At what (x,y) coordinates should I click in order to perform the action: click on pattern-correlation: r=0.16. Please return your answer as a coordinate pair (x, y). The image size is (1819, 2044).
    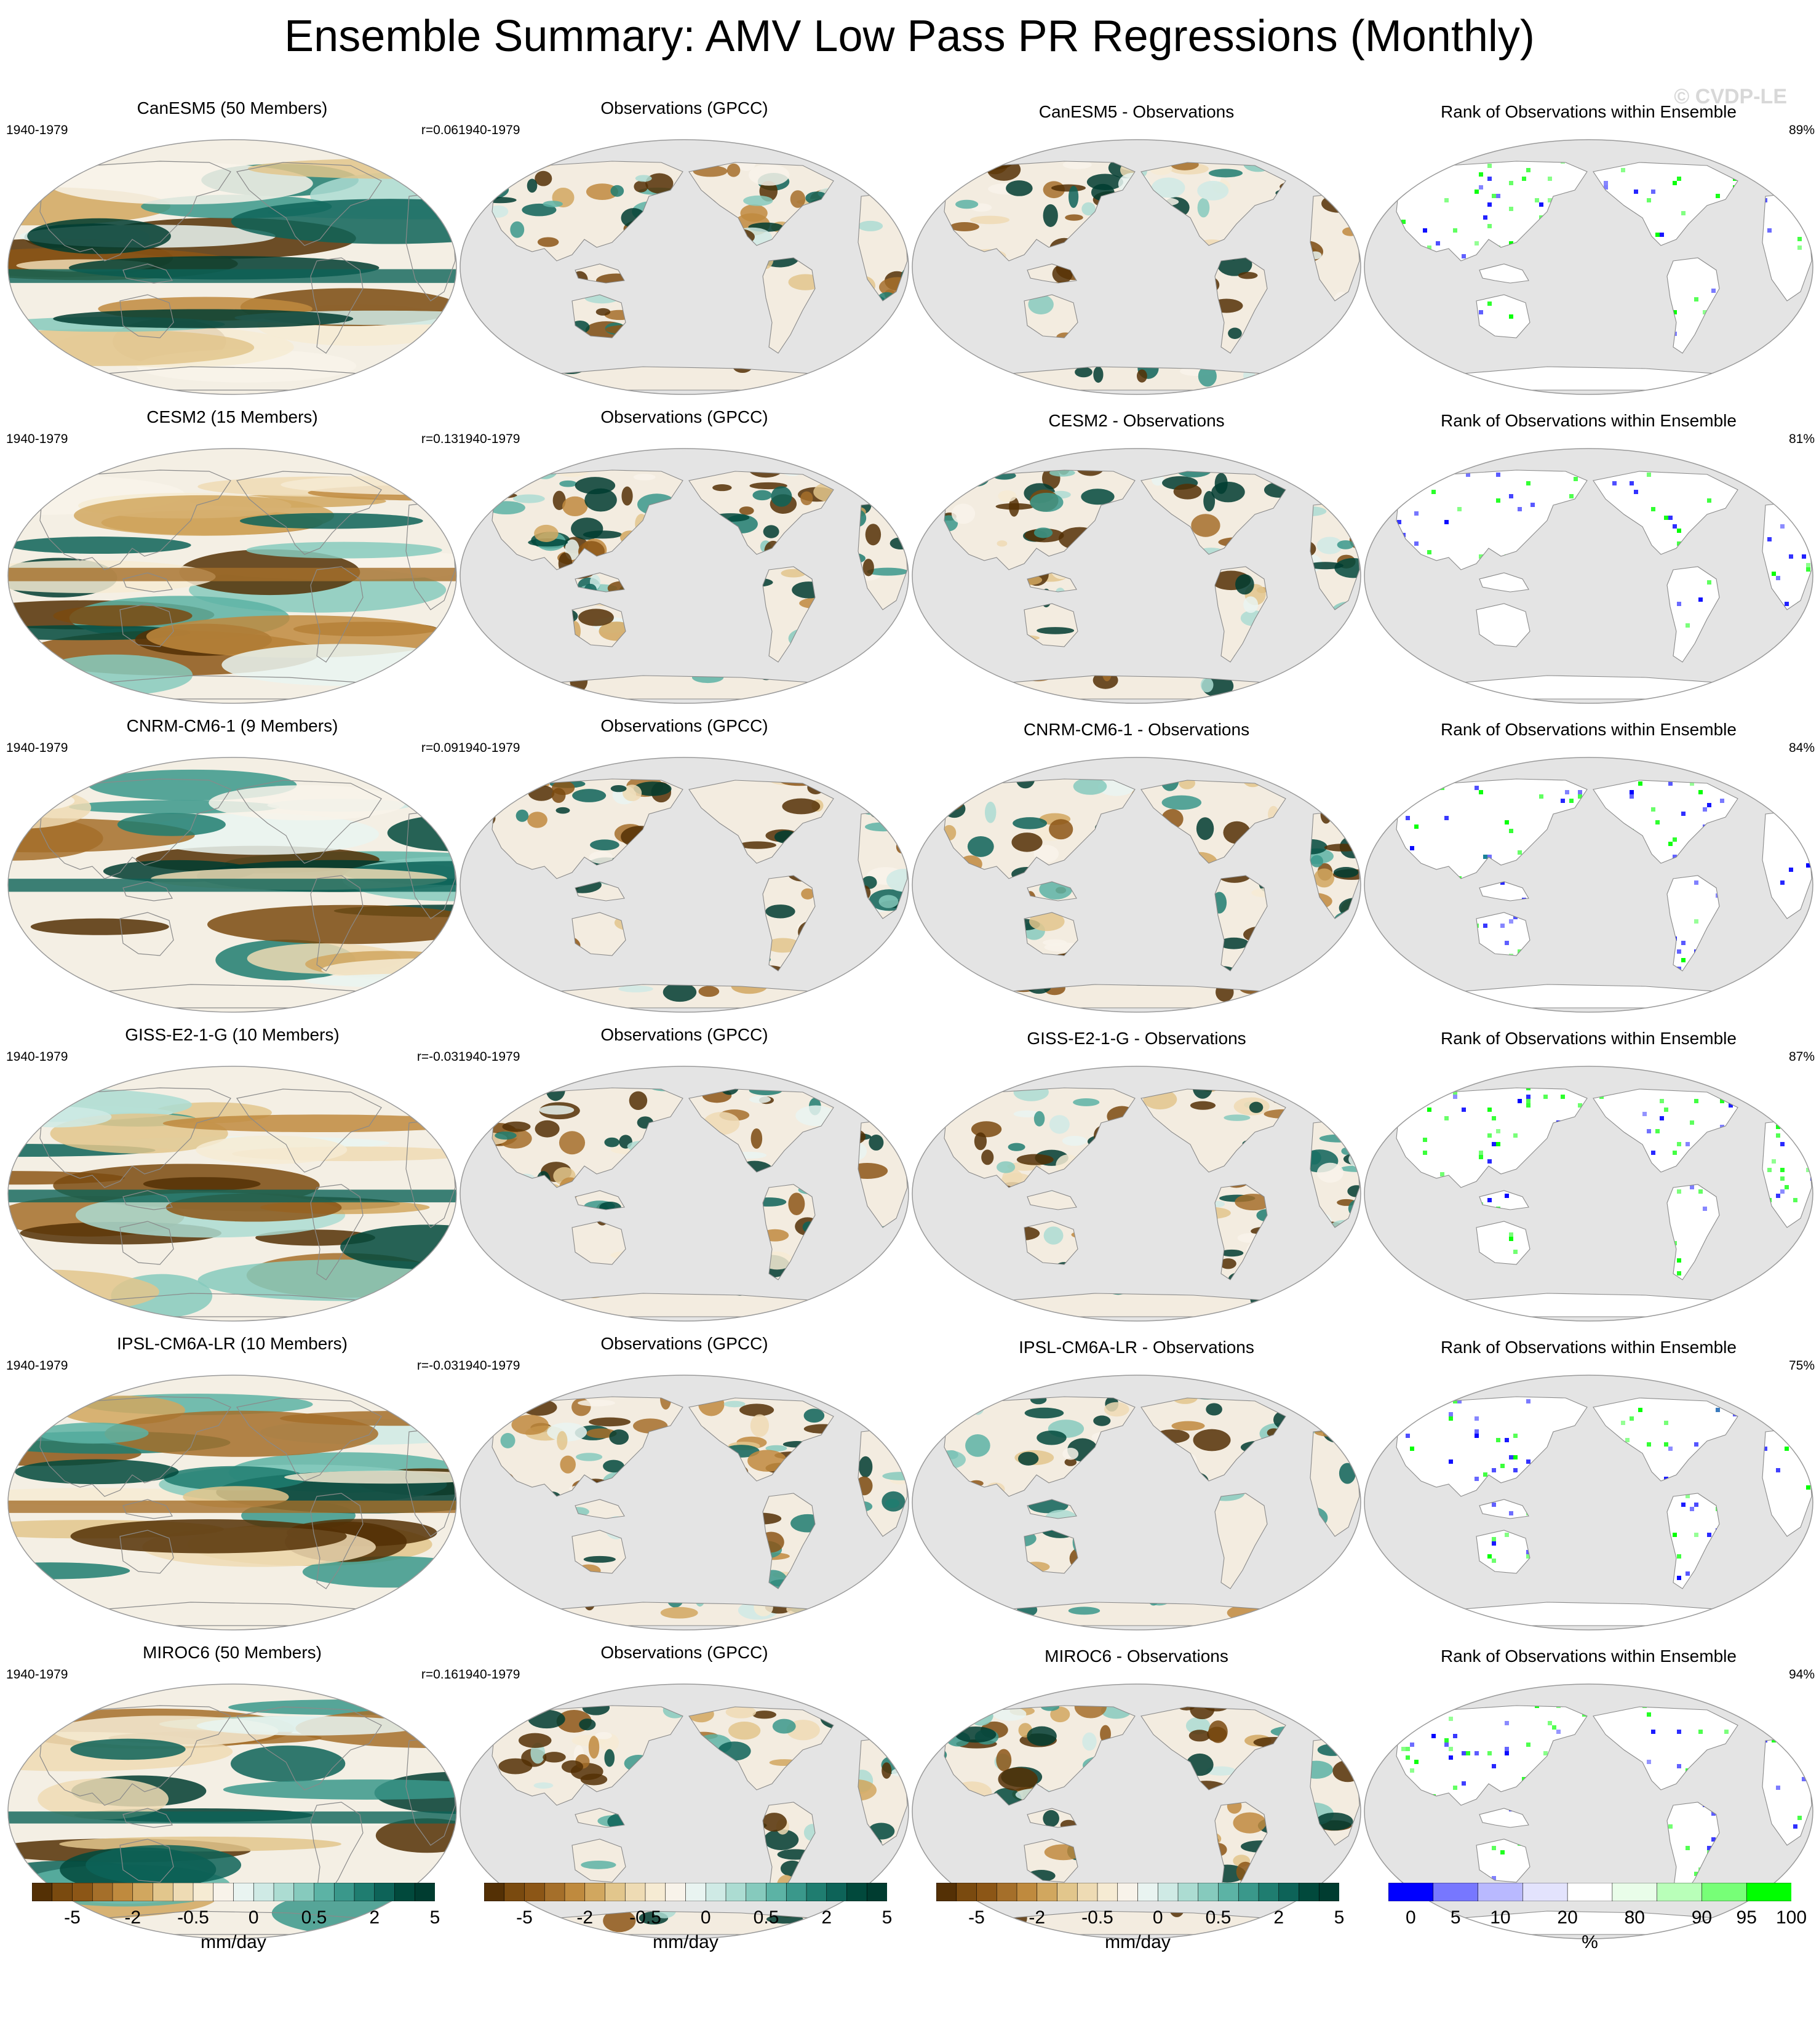
    Looking at the image, I should click on (439, 1674).